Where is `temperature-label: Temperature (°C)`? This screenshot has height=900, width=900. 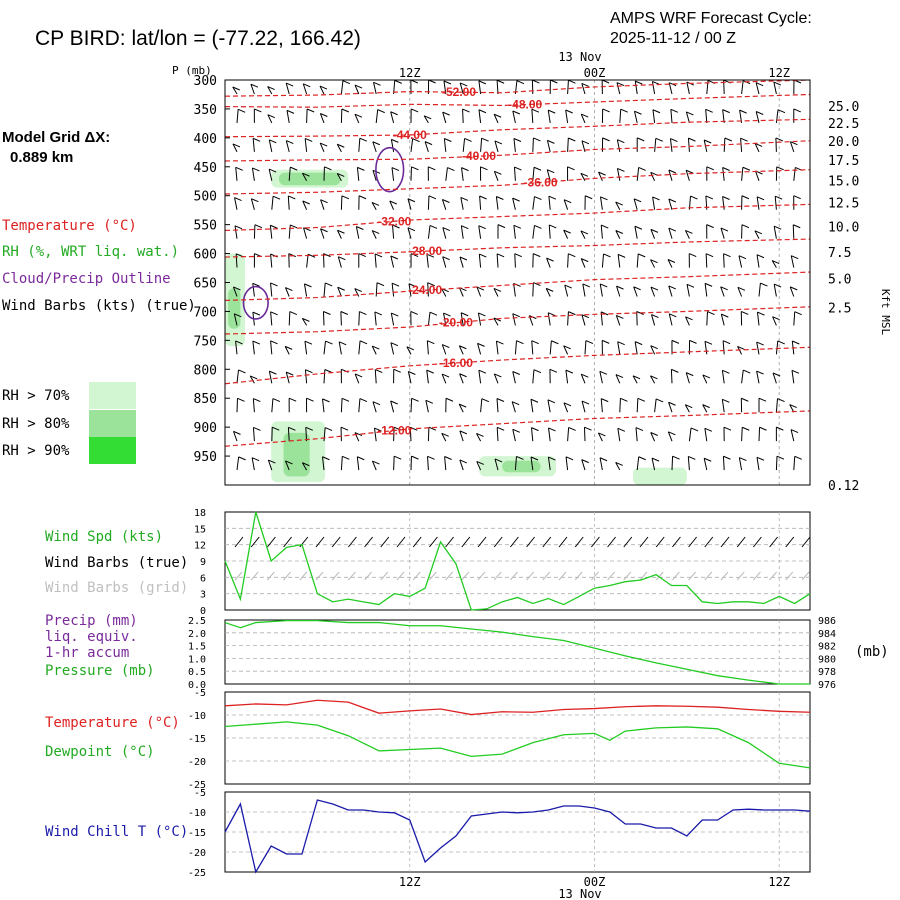 temperature-label: Temperature (°C) is located at coordinates (112, 723).